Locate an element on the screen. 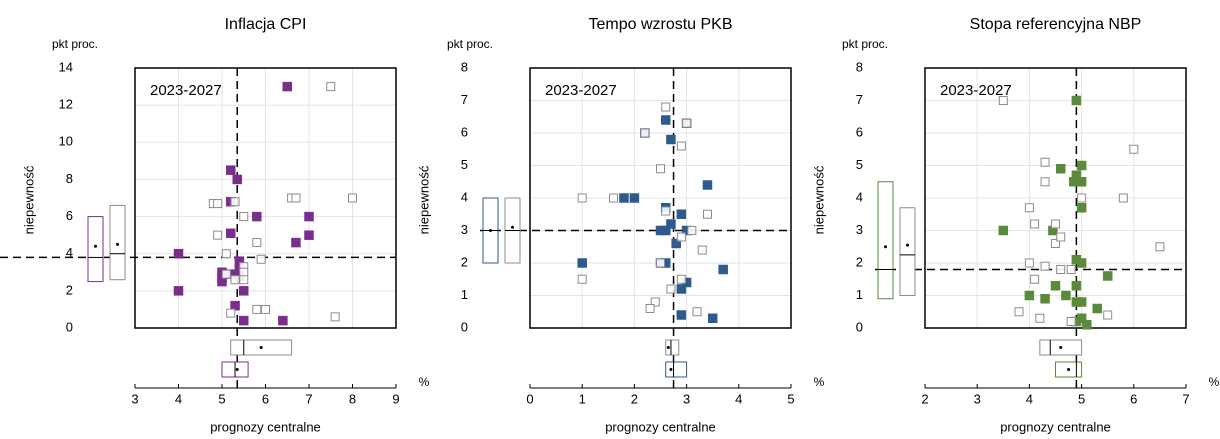 This screenshot has height=439, width=1220. chart-title: Tempo wzrostu PKB is located at coordinates (660, 24).